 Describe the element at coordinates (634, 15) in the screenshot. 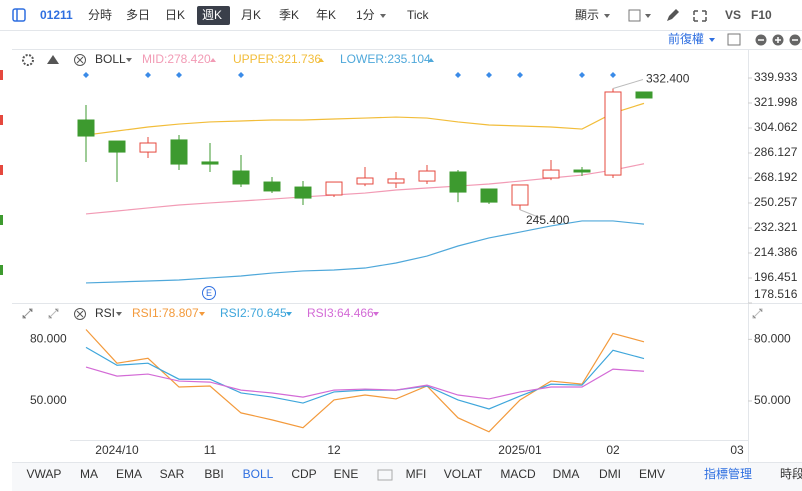

I see `checkbox` at that location.